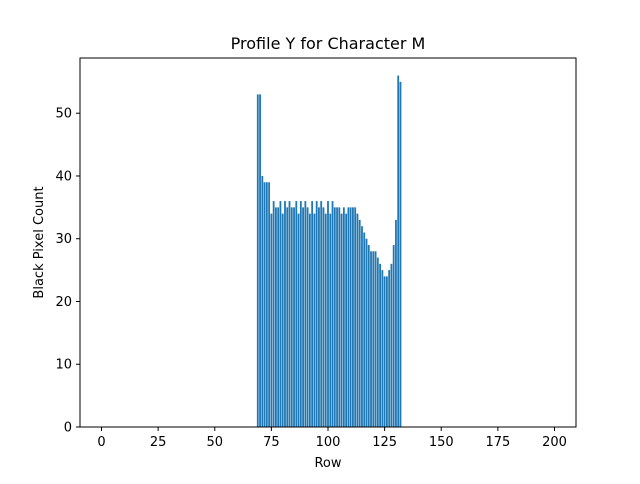  I want to click on x-ticks-group: 0 25 50 75 100 125 150 175 200, so click(332, 438).